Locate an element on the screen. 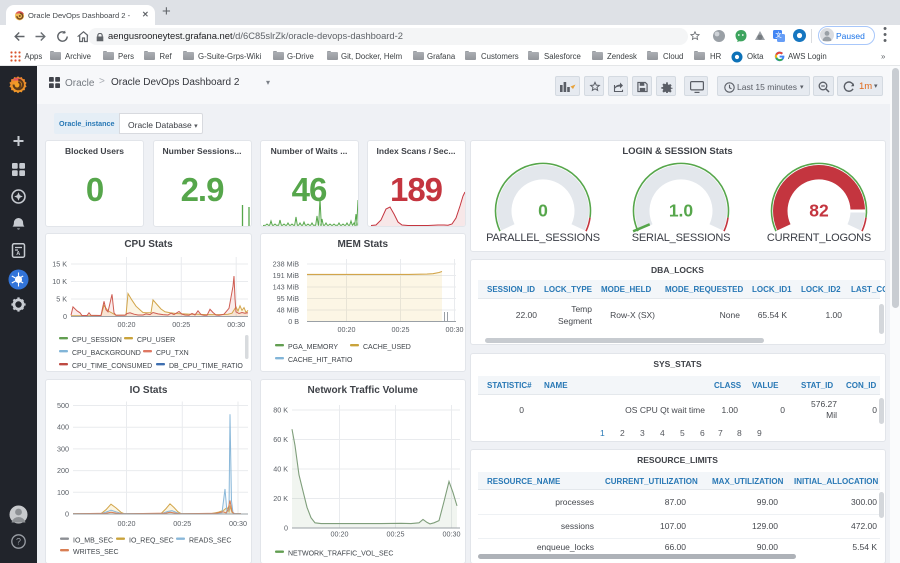  svg-text: CPU_SESSION is located at coordinates (97, 340).